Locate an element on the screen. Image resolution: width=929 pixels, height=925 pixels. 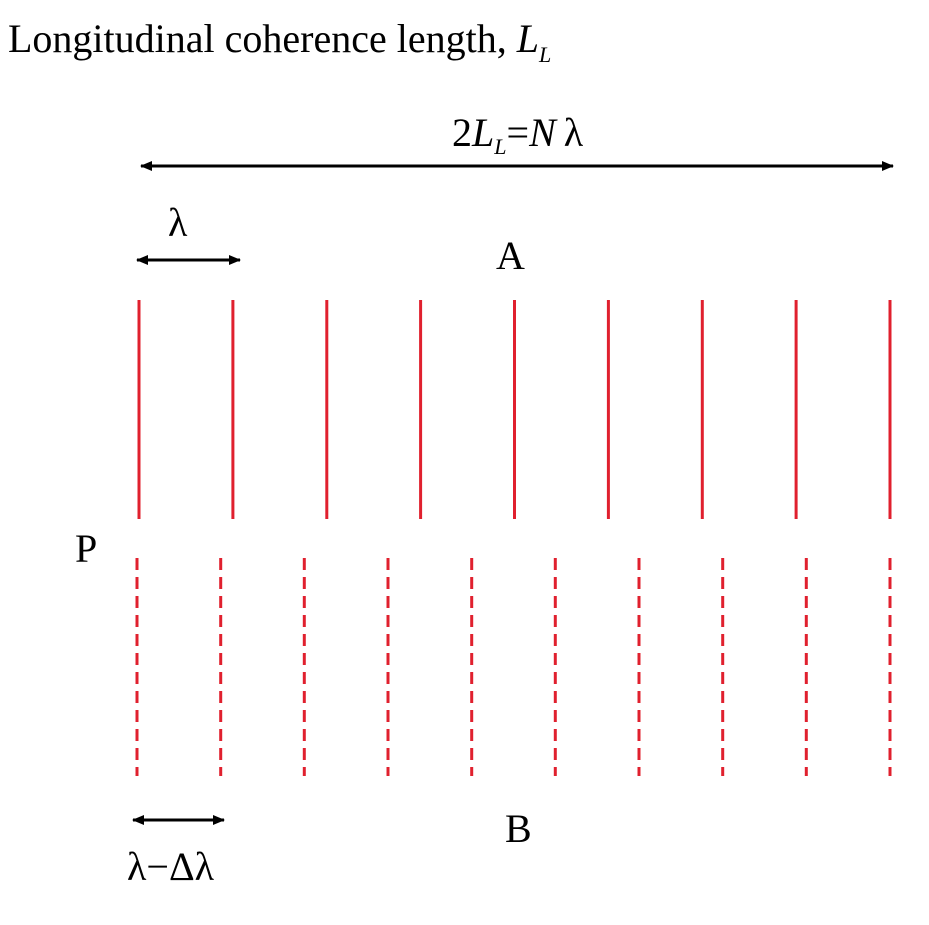
point-p-label: P is located at coordinates (86, 548).